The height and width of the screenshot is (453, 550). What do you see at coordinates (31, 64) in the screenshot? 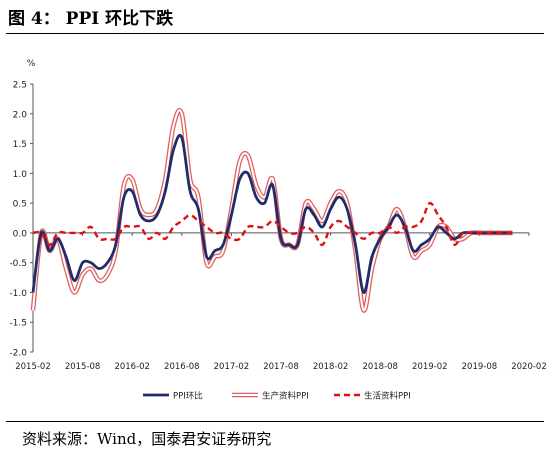
I see `y-unit-label: %` at bounding box center [31, 64].